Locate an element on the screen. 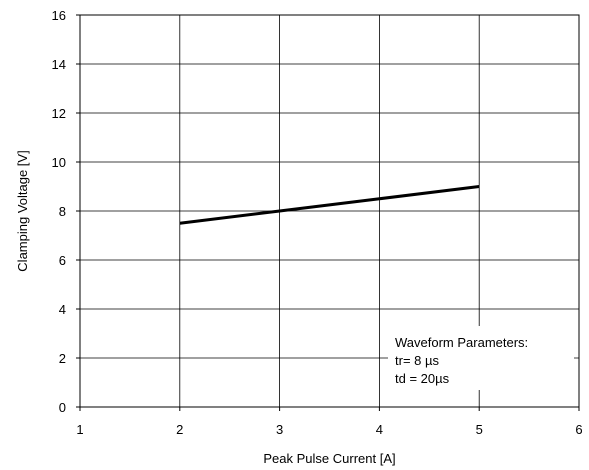 Image resolution: width=589 pixels, height=470 pixels. x-tick-label-1: 2 is located at coordinates (179, 429).